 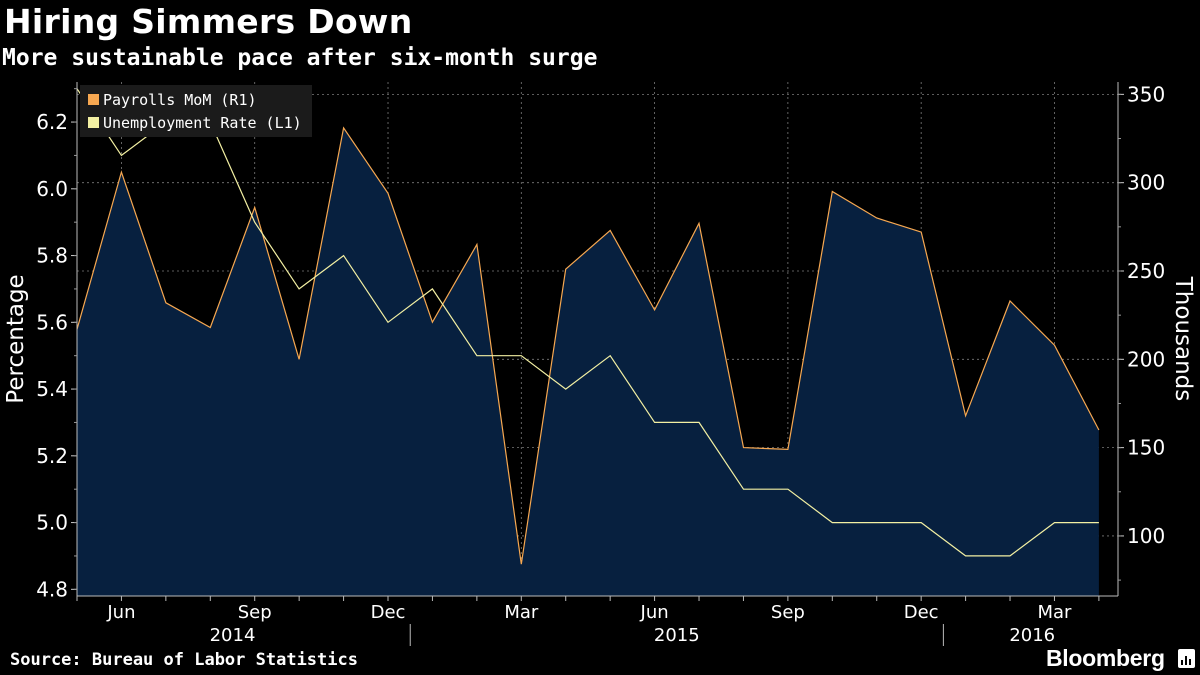 I want to click on left-tick-label: 5.4, so click(x=52, y=389).